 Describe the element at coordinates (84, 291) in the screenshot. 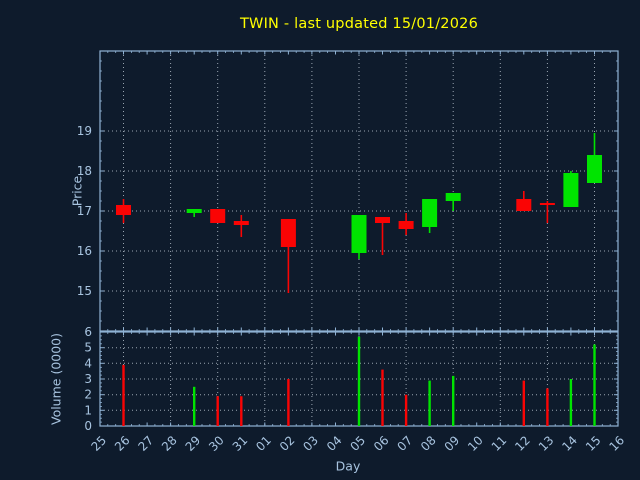

I see `price-tick-label: 15` at that location.